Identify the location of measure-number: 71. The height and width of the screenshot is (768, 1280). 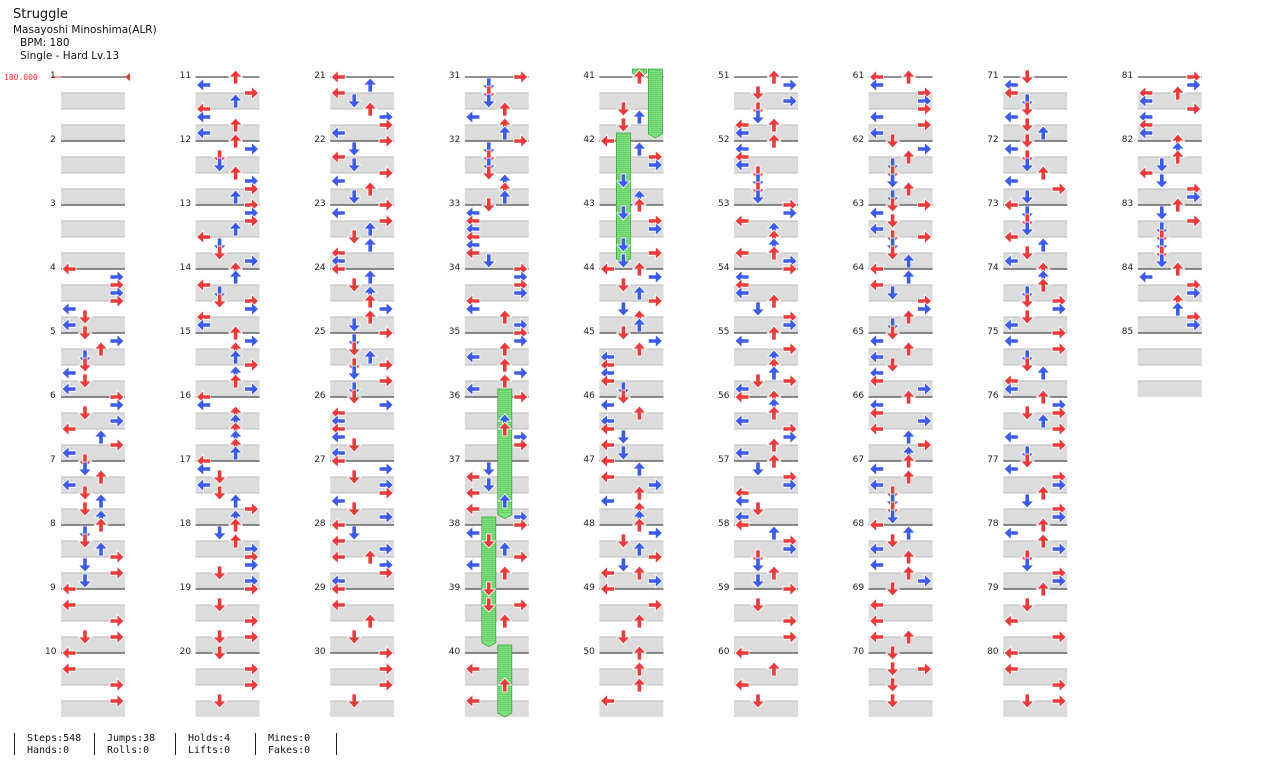
(992, 76).